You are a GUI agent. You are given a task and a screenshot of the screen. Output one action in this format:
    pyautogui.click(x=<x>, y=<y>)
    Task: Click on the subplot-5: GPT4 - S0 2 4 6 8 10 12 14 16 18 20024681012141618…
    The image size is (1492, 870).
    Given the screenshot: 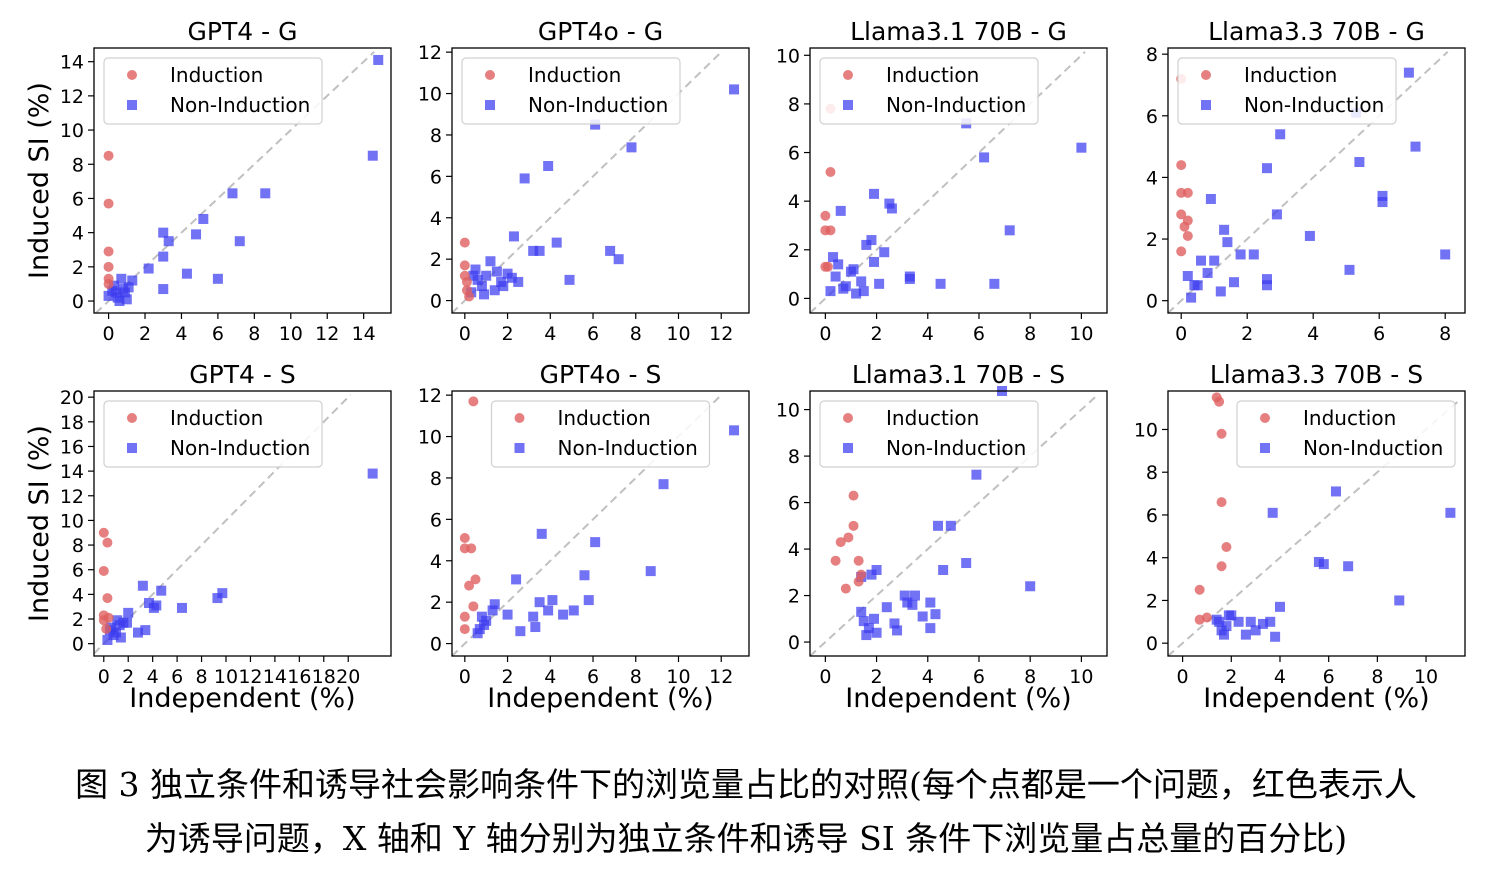 What is the action you would take?
    pyautogui.click(x=226, y=524)
    